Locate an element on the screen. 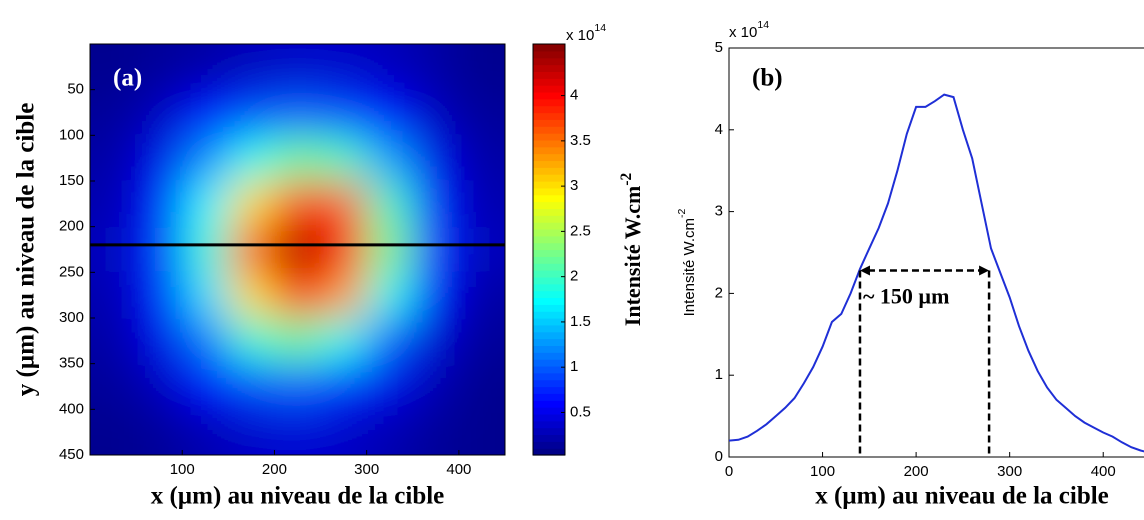 The width and height of the screenshot is (1144, 520). x-tick-label: 300 is located at coordinates (366, 469).